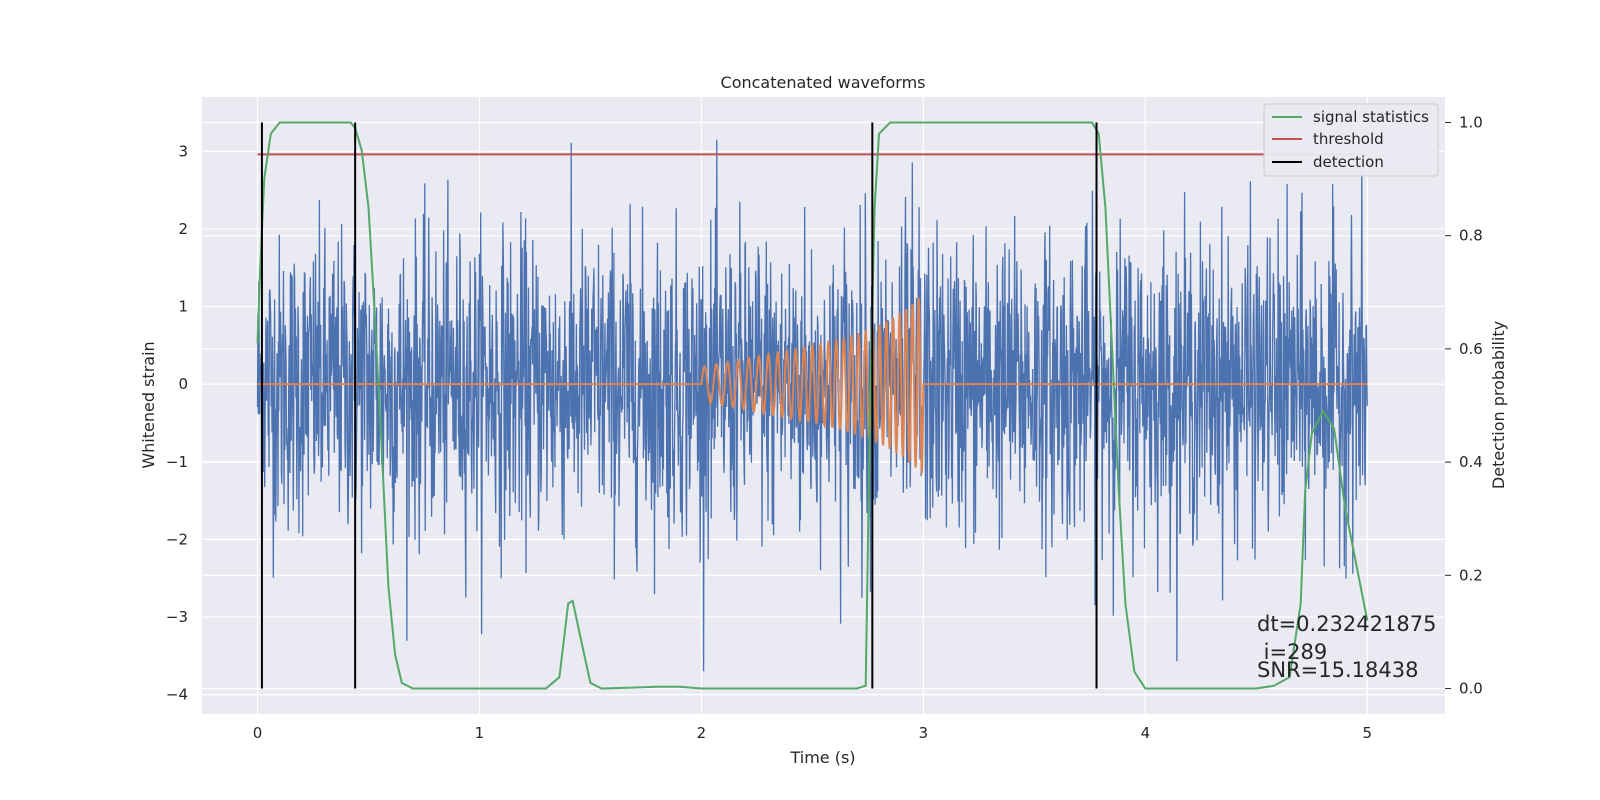 The height and width of the screenshot is (800, 1600). Describe the element at coordinates (1471, 236) in the screenshot. I see `y2-tick-label-4: 0.8` at that location.